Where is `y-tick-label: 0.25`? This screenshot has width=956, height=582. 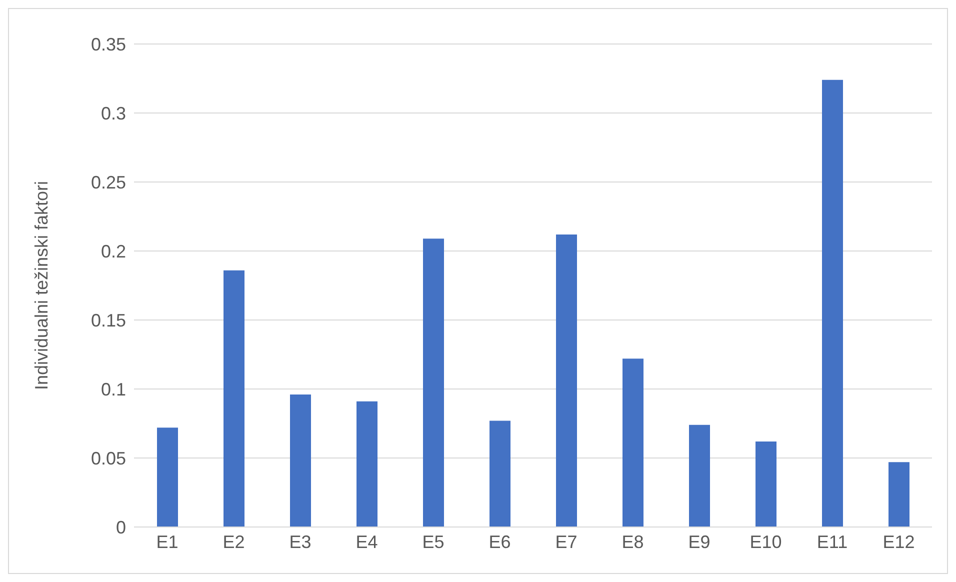 y-tick-label: 0.25 is located at coordinates (108, 182).